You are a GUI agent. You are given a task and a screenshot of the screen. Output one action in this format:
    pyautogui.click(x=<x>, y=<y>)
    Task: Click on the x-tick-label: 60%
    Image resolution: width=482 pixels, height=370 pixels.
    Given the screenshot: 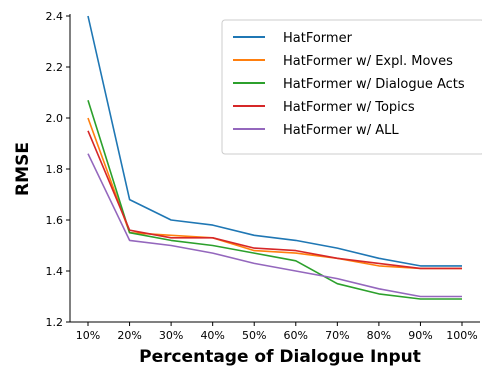 What is the action you would take?
    pyautogui.click(x=296, y=335)
    